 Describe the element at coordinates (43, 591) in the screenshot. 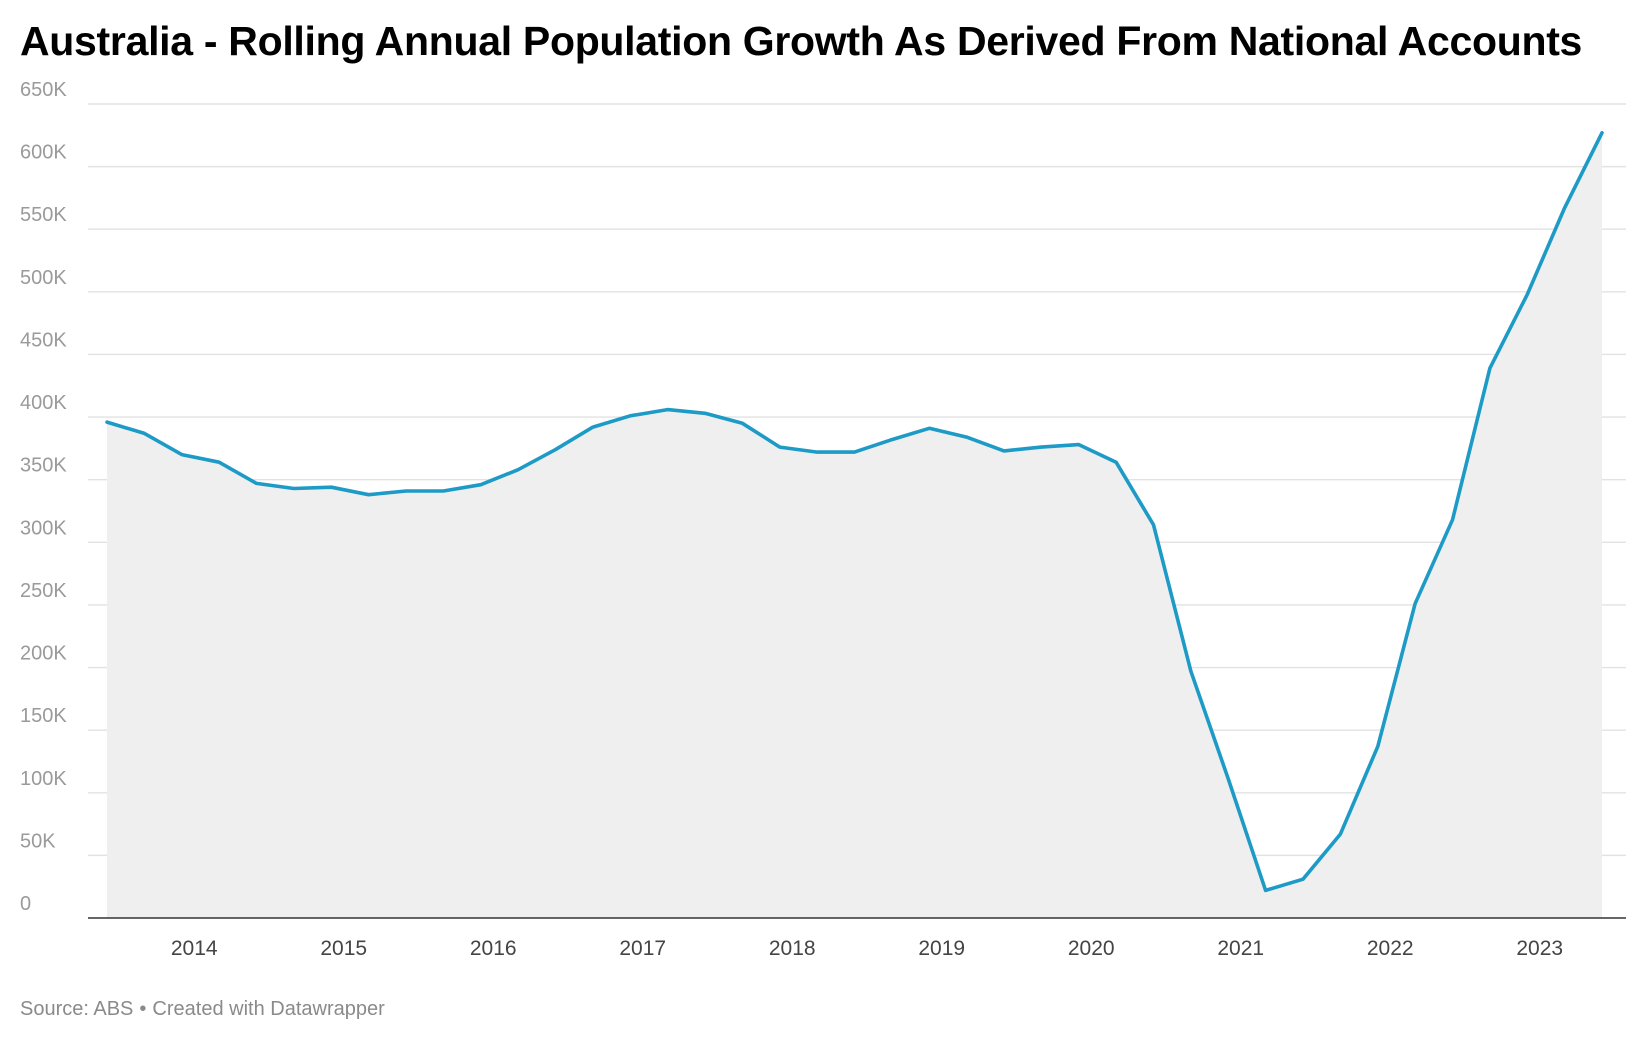

I see `y-tick-label: 250K` at that location.